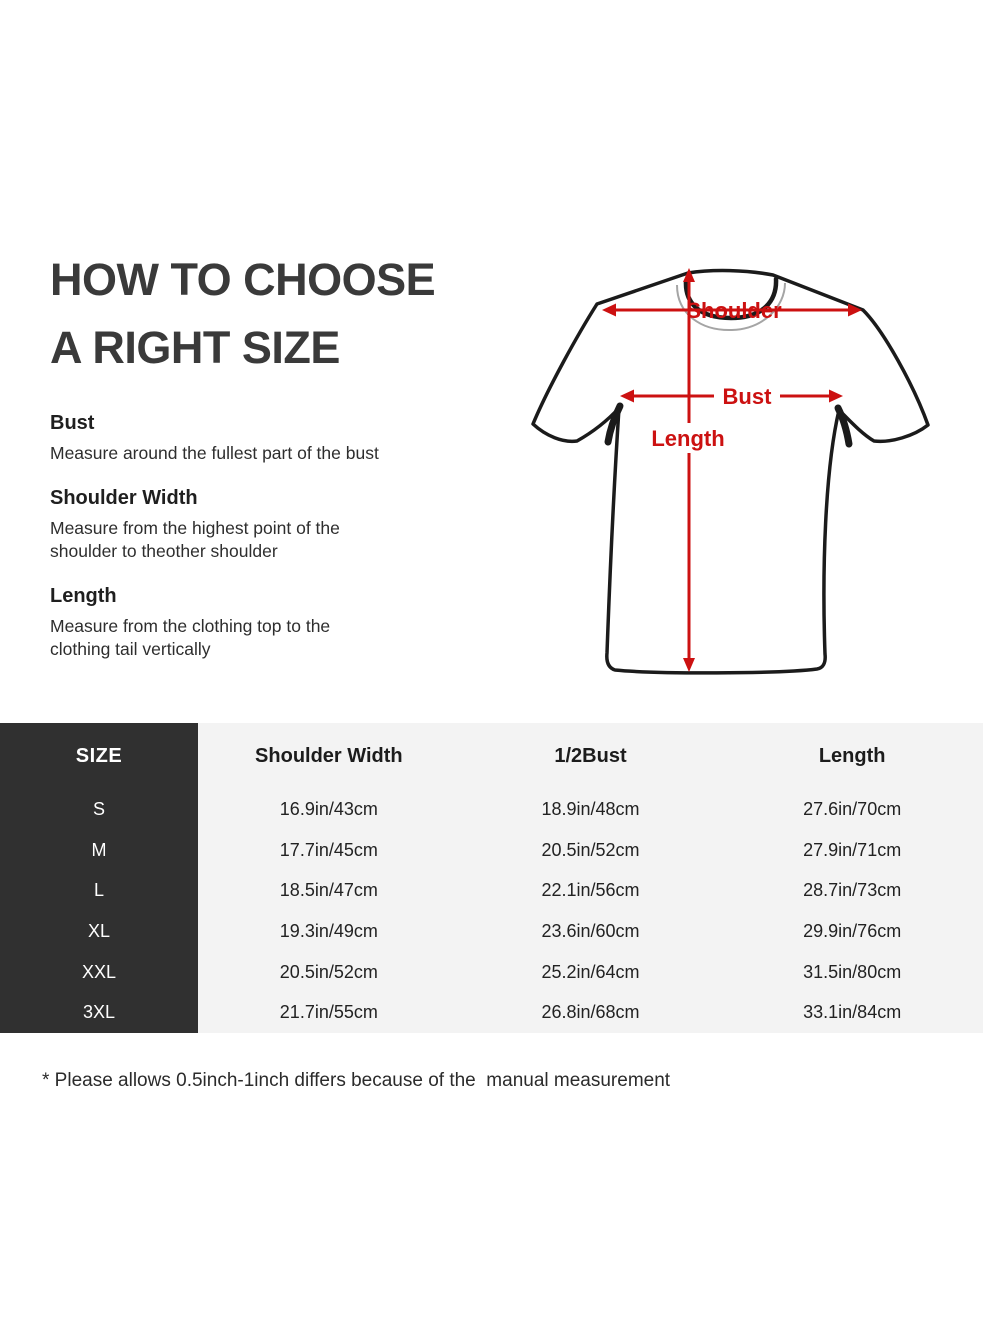 The height and width of the screenshot is (1333, 1000). What do you see at coordinates (852, 1013) in the screenshot?
I see `value-cell: 33.1in/84cm` at bounding box center [852, 1013].